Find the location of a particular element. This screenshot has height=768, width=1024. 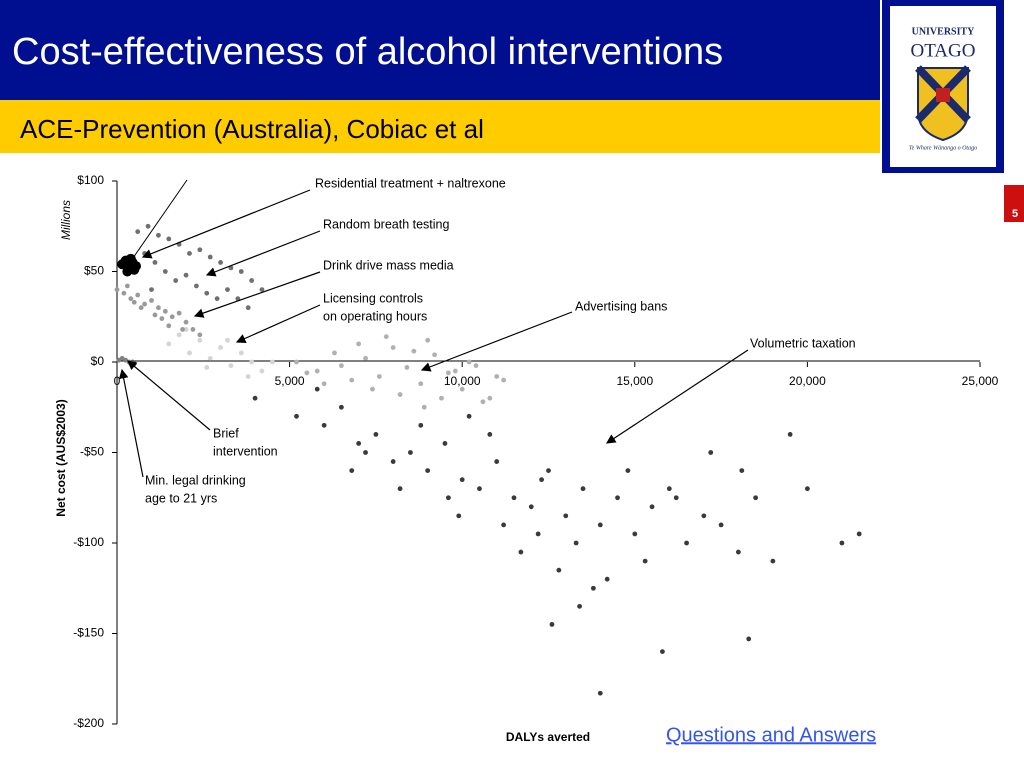

annotation: Volumetric taxation is located at coordinates (803, 343).